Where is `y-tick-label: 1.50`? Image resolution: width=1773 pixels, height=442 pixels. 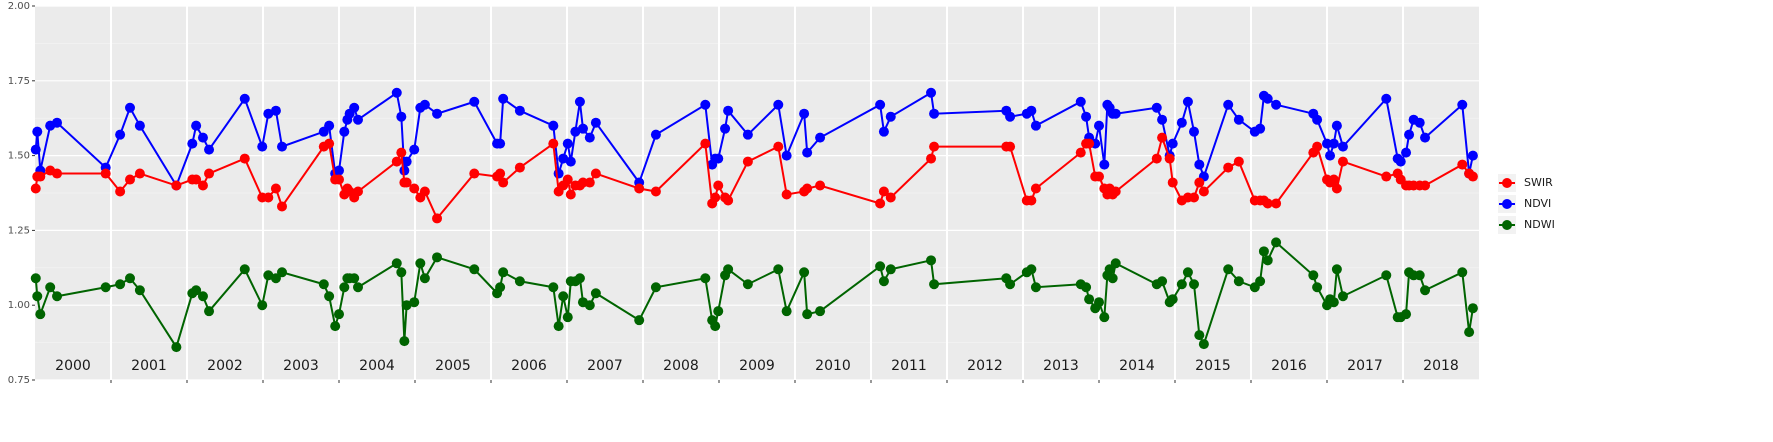
y-tick-label: 1.50 is located at coordinates (19, 156).